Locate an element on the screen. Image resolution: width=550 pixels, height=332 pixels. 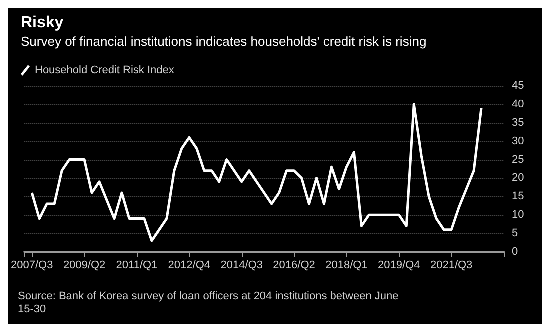
y-tick-label: 45 is located at coordinates (518, 86).